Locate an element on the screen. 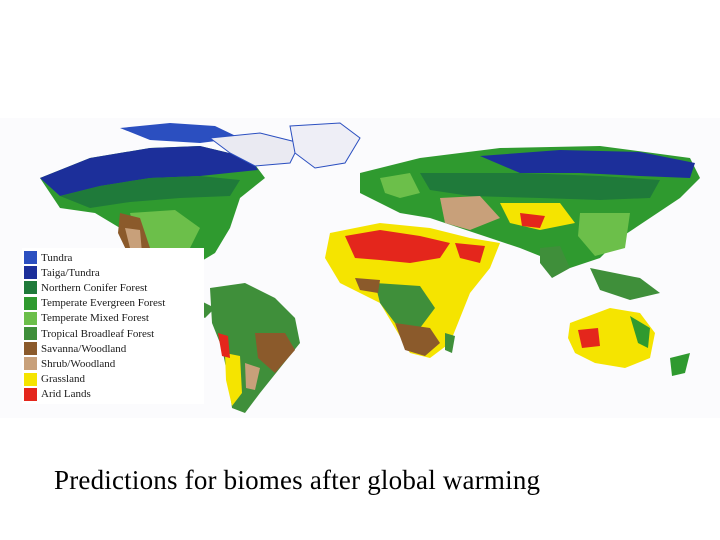 The width and height of the screenshot is (720, 540). legend-item-taiga-tundra: Taiga/Tundra is located at coordinates (113, 272).